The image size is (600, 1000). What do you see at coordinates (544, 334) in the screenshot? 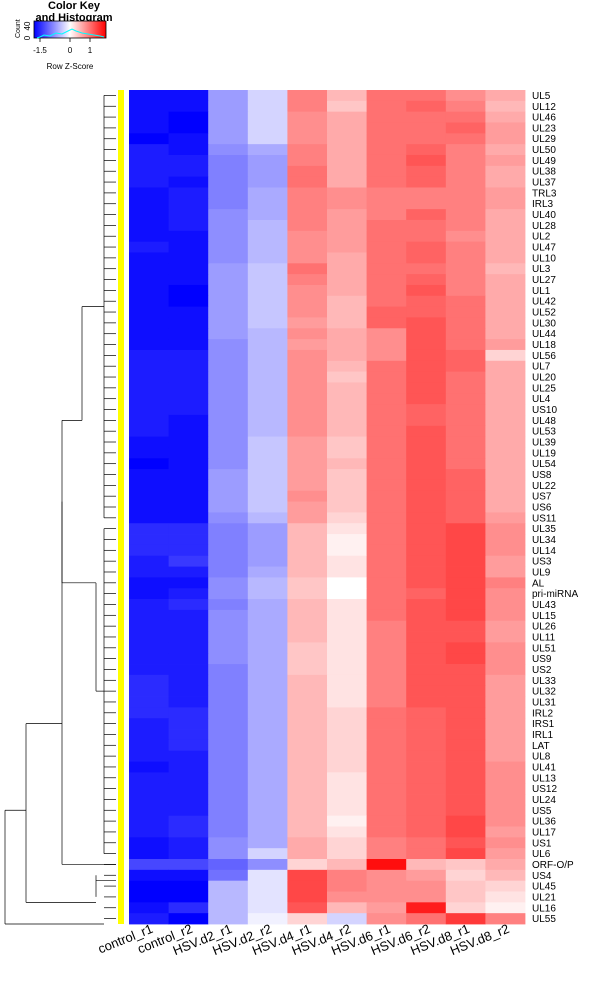
I see `row-label: UL44` at bounding box center [544, 334].